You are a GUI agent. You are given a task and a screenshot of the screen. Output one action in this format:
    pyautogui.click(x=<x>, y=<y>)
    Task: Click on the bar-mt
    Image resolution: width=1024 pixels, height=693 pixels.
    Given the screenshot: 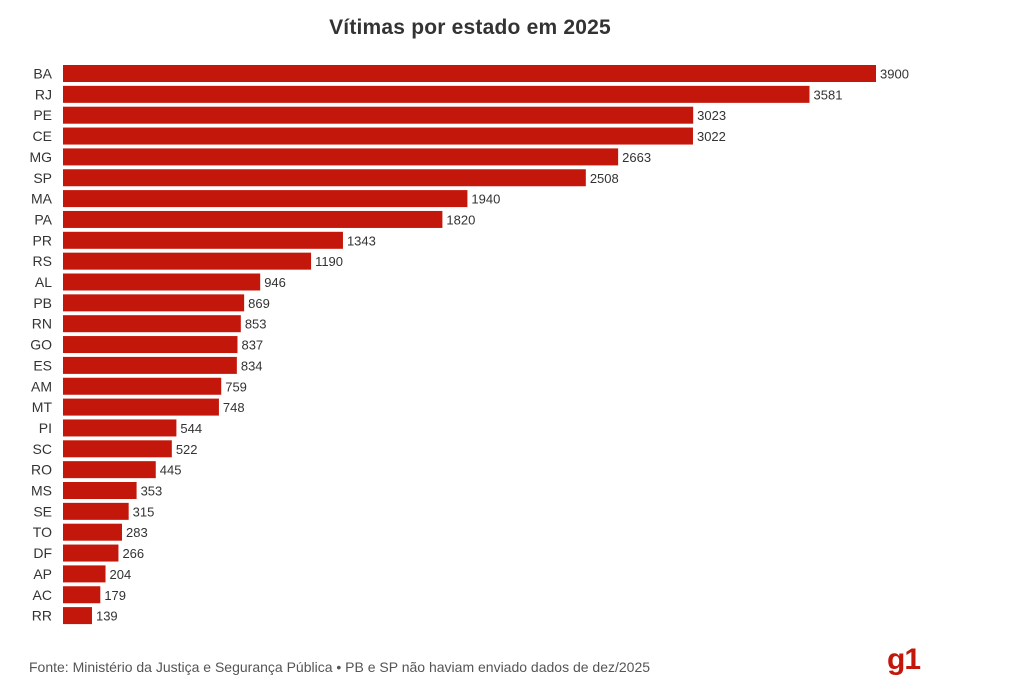 What is the action you would take?
    pyautogui.click(x=141, y=407)
    